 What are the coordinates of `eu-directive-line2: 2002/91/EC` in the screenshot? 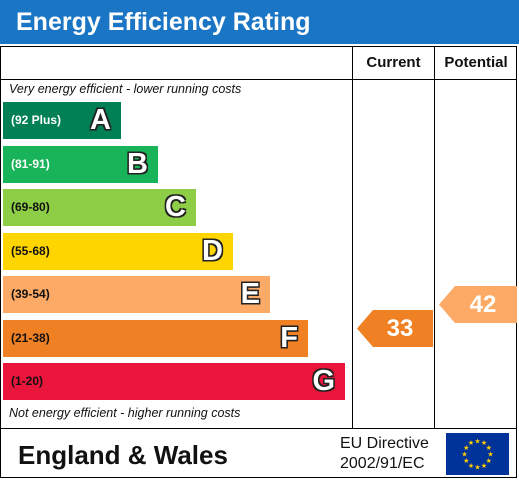 It's located at (382, 463).